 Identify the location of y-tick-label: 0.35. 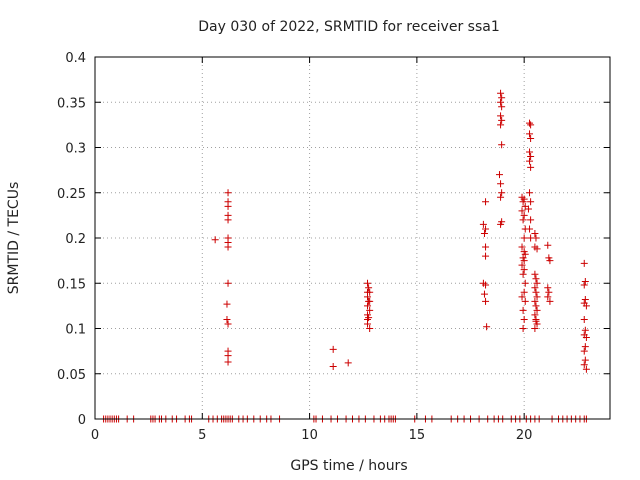
(71, 103).